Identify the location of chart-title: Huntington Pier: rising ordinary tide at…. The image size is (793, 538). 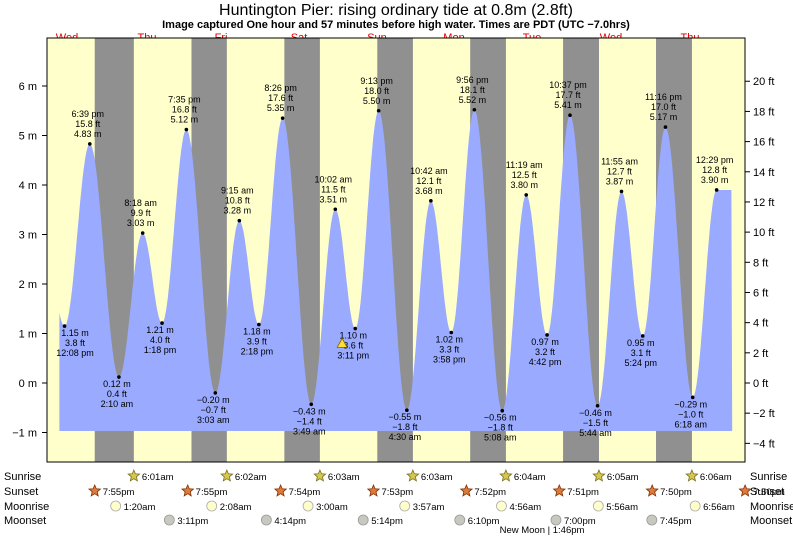
(396, 10).